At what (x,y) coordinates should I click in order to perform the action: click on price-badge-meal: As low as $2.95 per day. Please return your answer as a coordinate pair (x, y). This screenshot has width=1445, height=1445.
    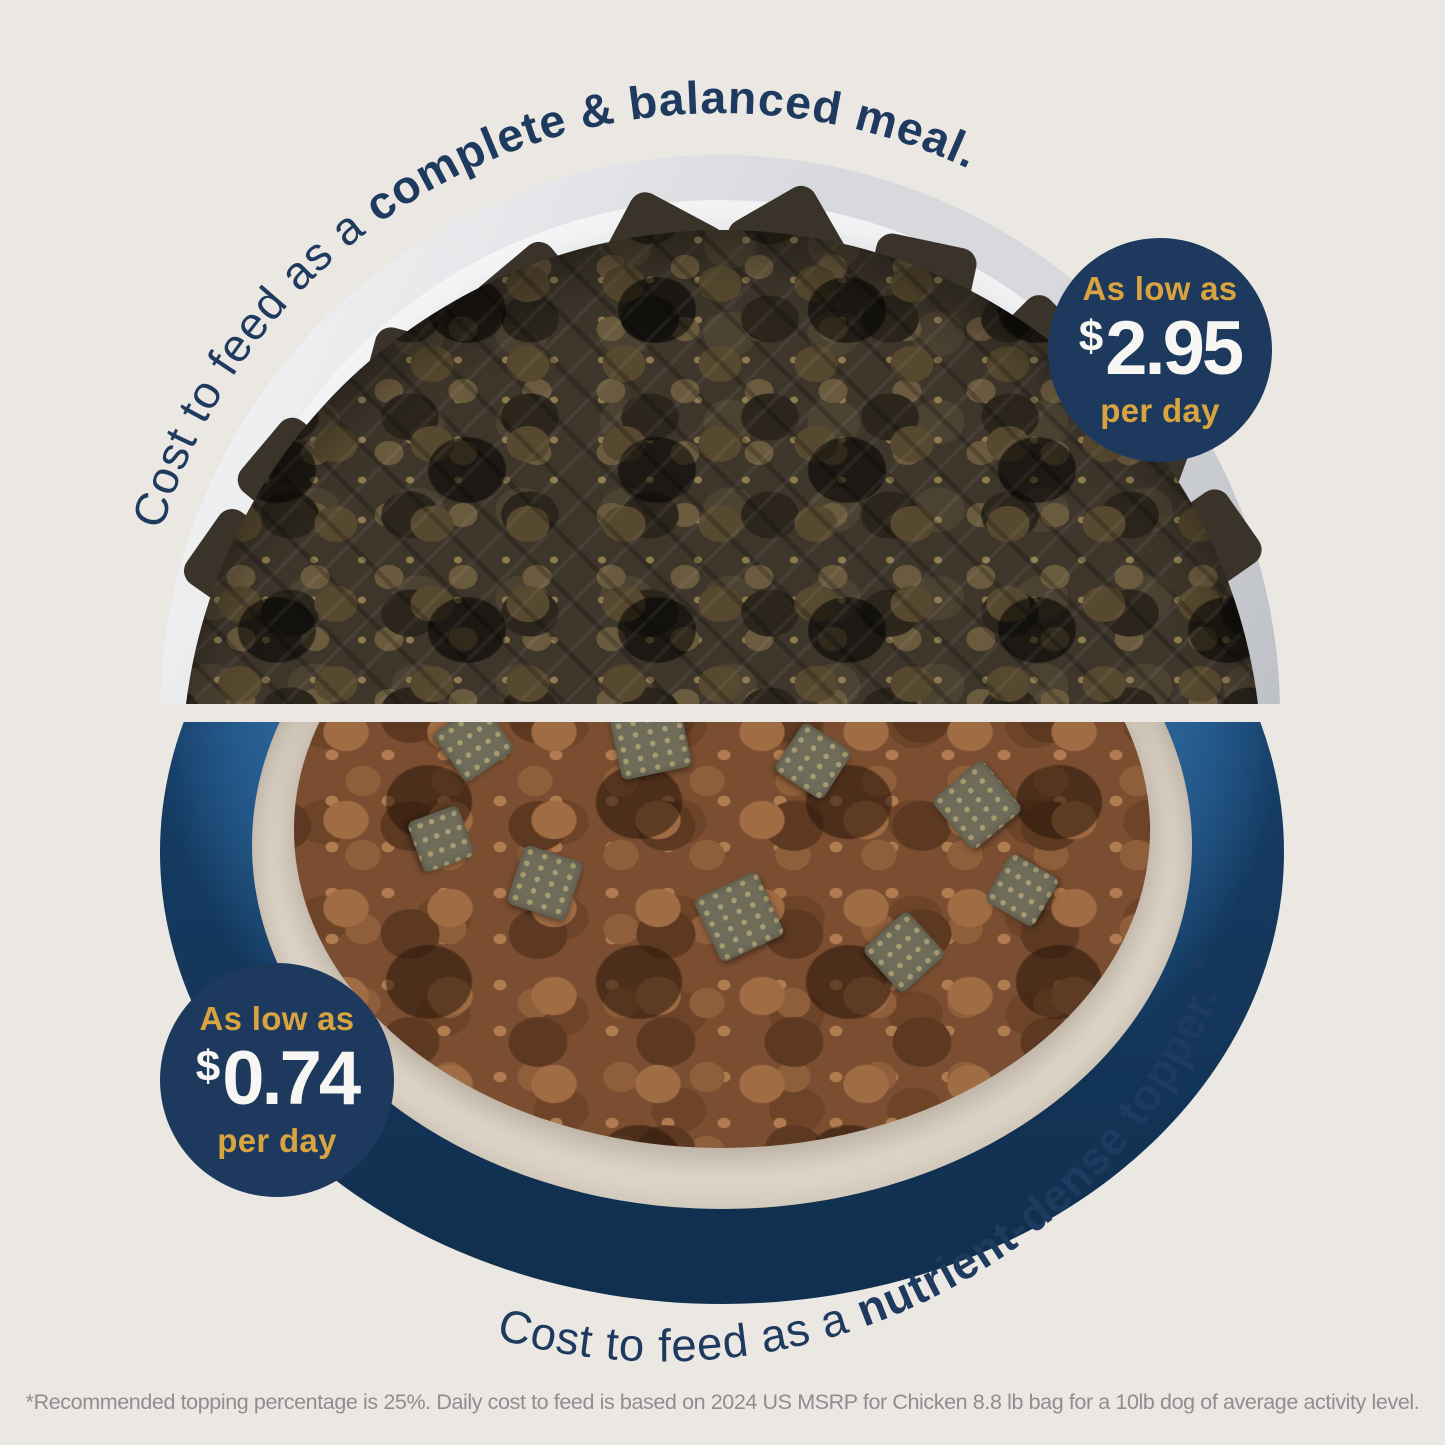
    Looking at the image, I should click on (1160, 350).